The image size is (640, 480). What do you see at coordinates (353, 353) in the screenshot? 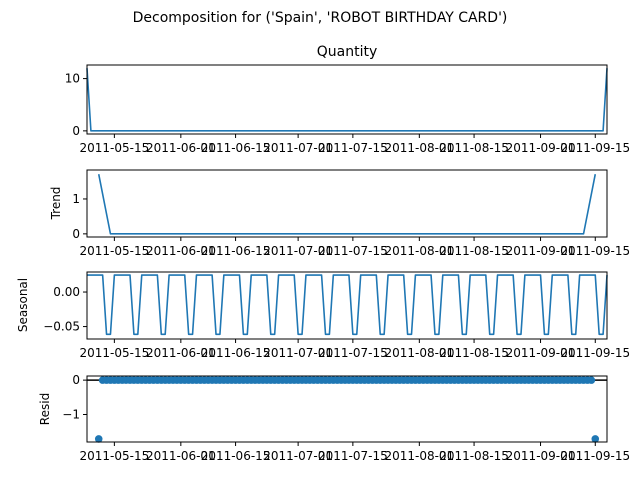
I see `seasonal-xtick-label: 2011-07-15` at bounding box center [353, 353].